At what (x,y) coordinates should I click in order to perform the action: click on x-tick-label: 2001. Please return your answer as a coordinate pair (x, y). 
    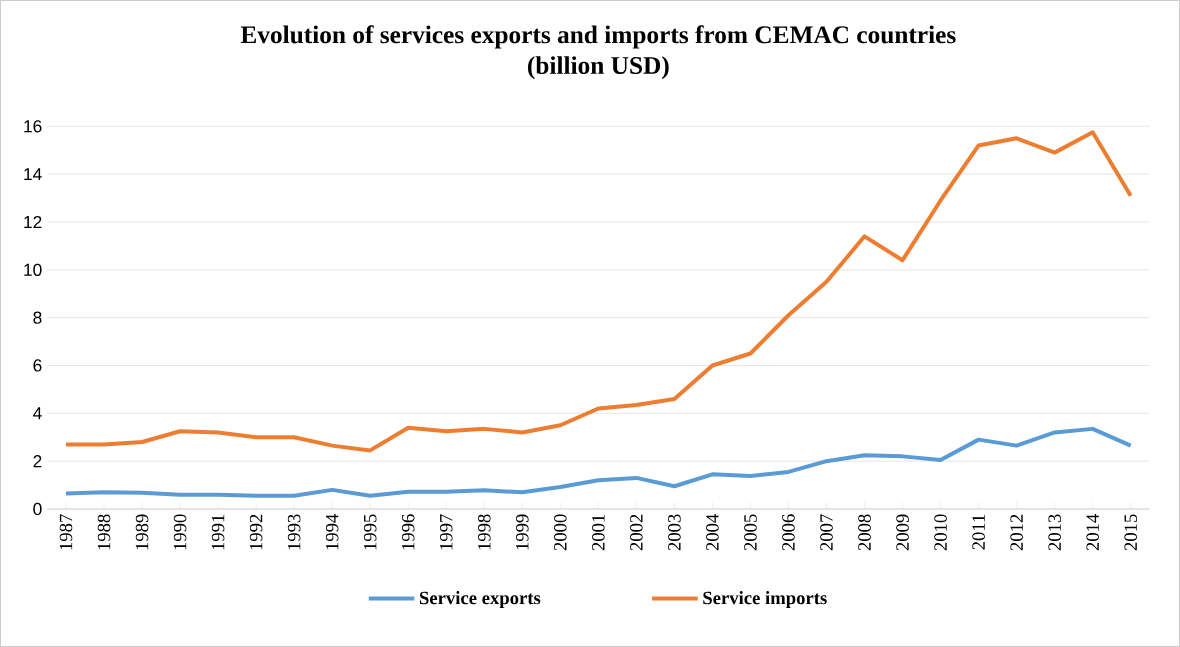
    Looking at the image, I should click on (598, 532).